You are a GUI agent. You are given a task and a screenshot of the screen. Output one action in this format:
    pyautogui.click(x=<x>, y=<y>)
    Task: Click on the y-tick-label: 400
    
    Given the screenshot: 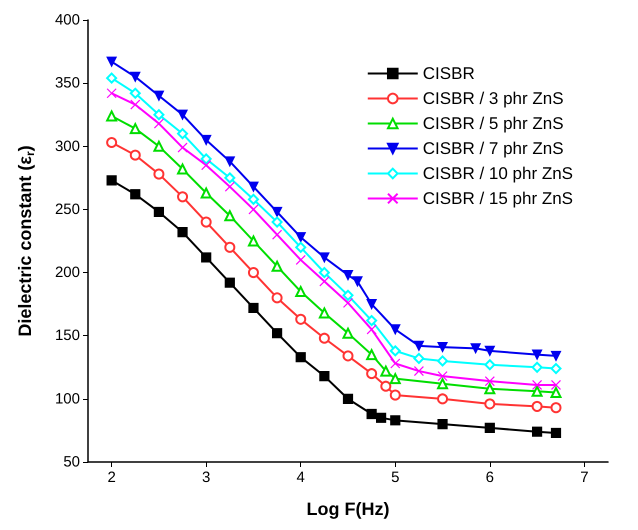 What is the action you would take?
    pyautogui.click(x=67, y=20)
    